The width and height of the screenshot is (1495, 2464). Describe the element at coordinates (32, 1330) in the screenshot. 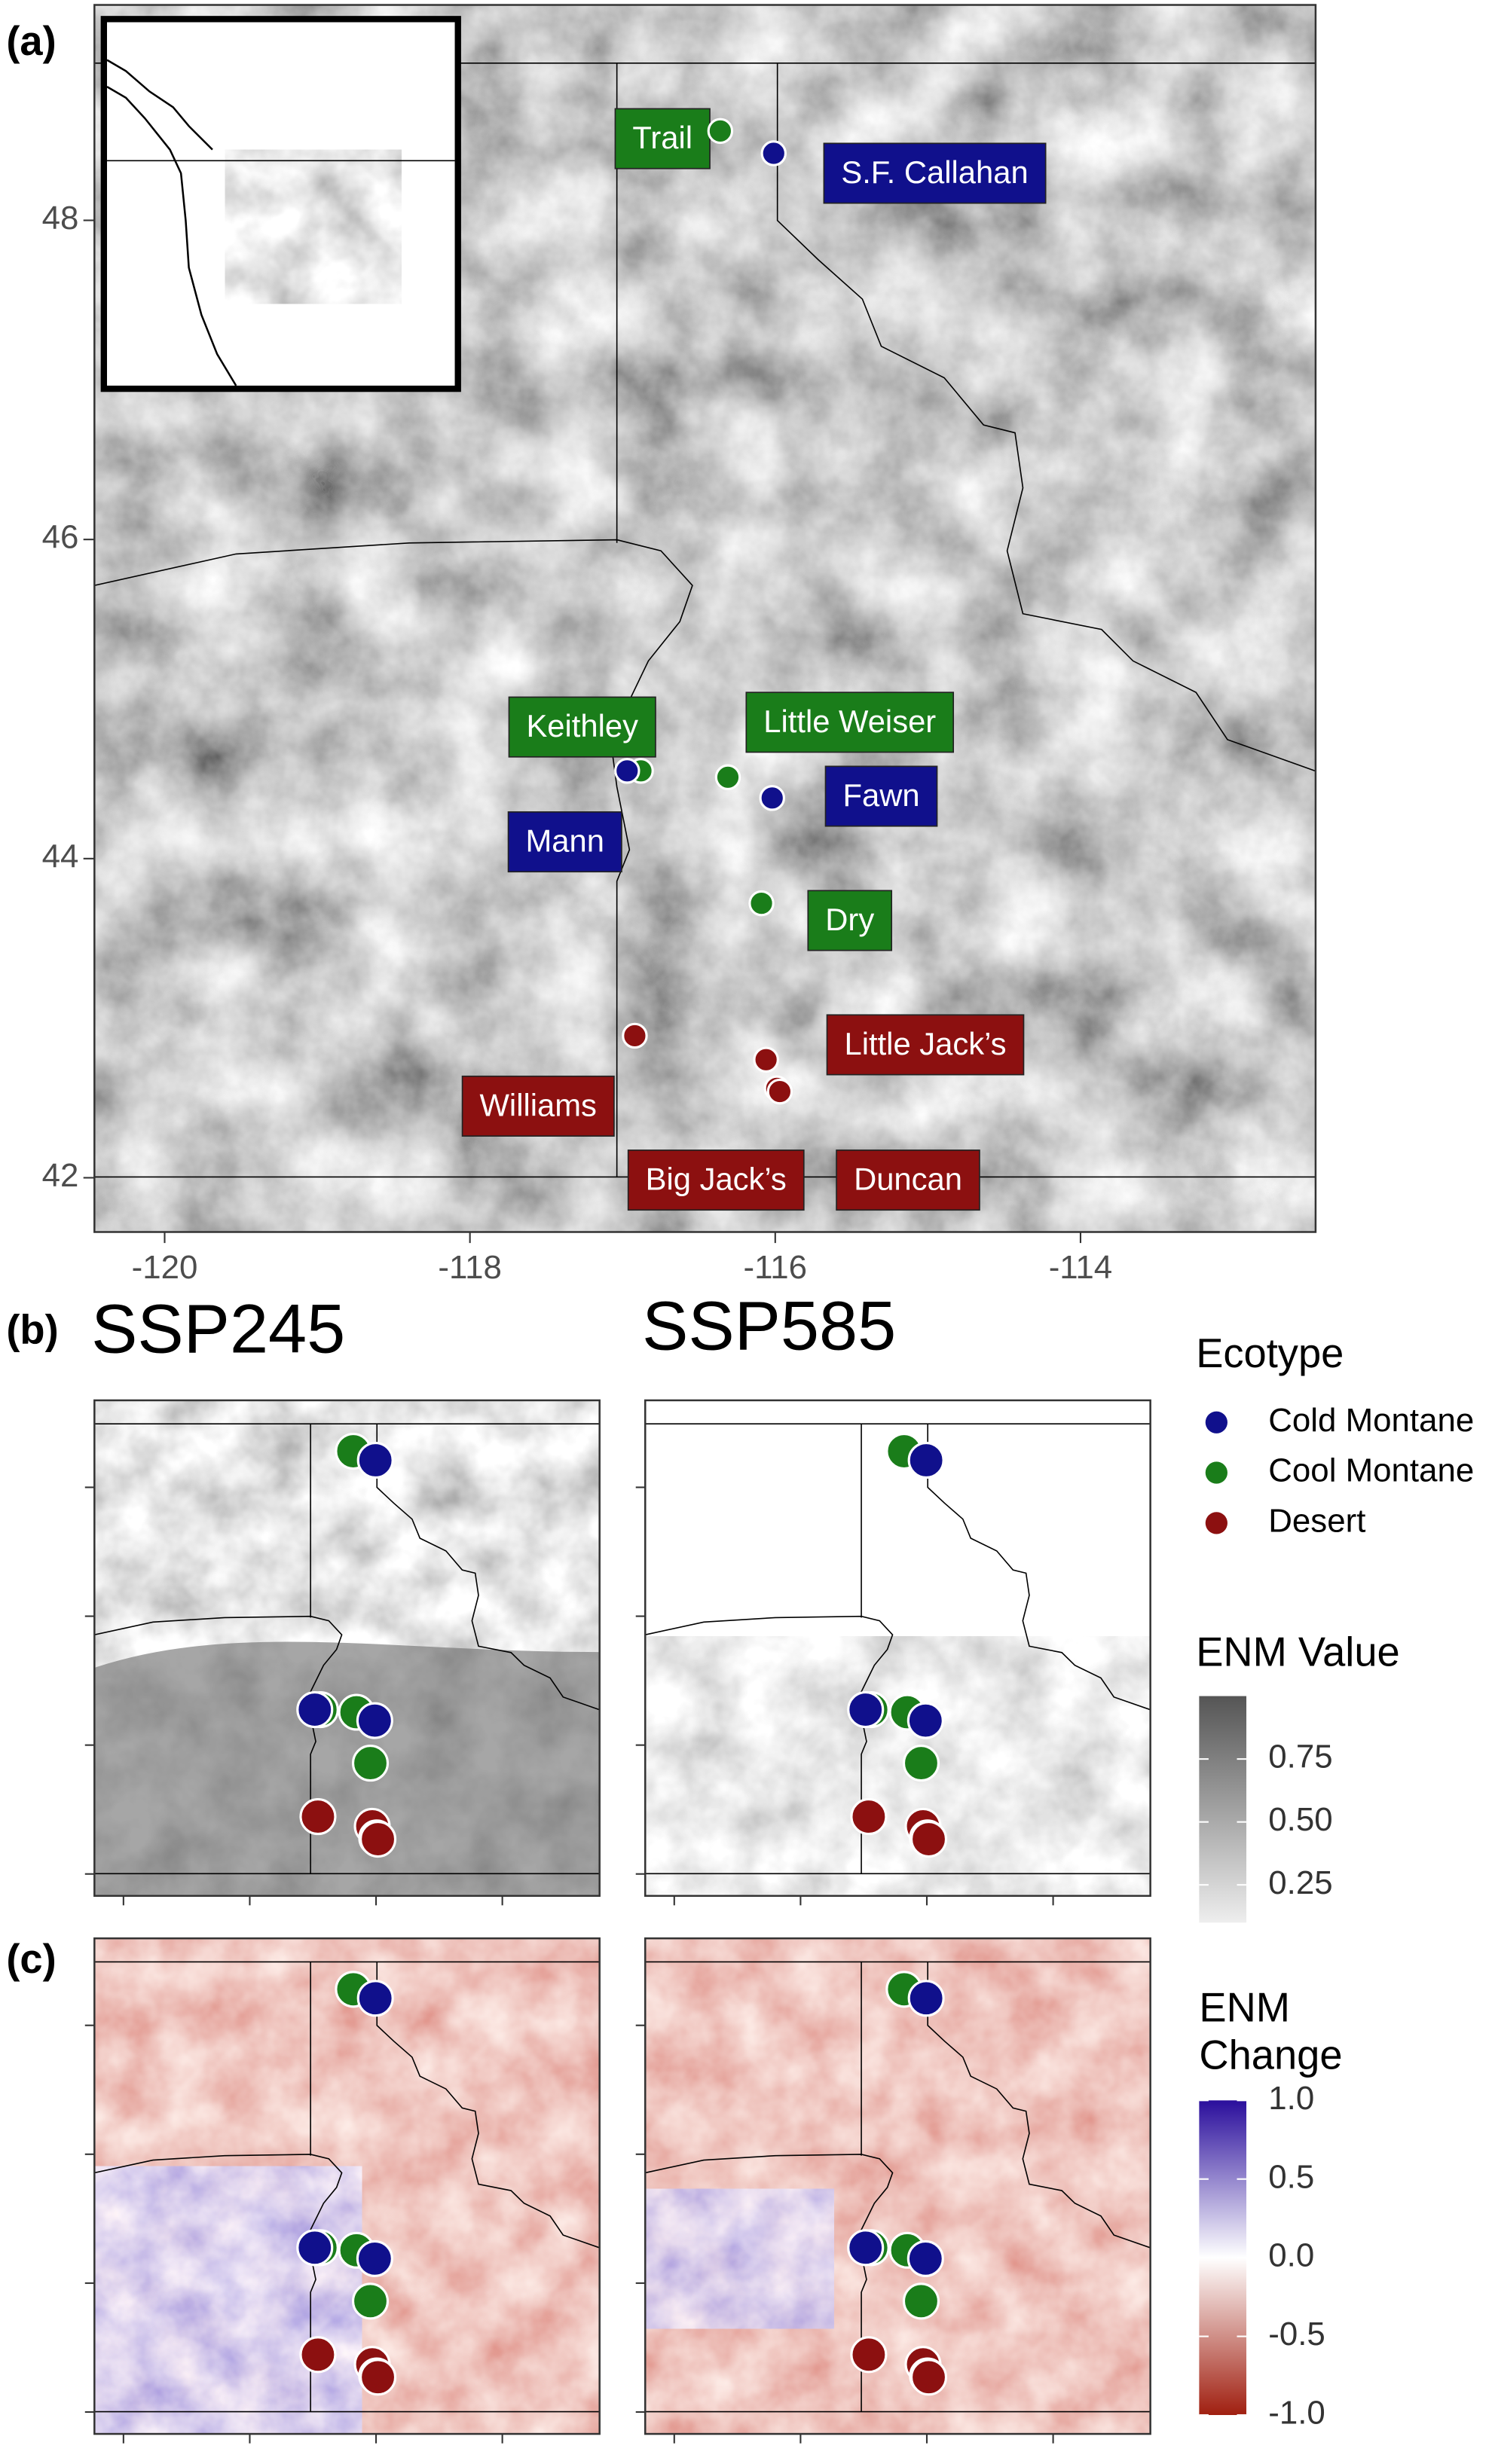

I see `panel-label: (b)` at that location.